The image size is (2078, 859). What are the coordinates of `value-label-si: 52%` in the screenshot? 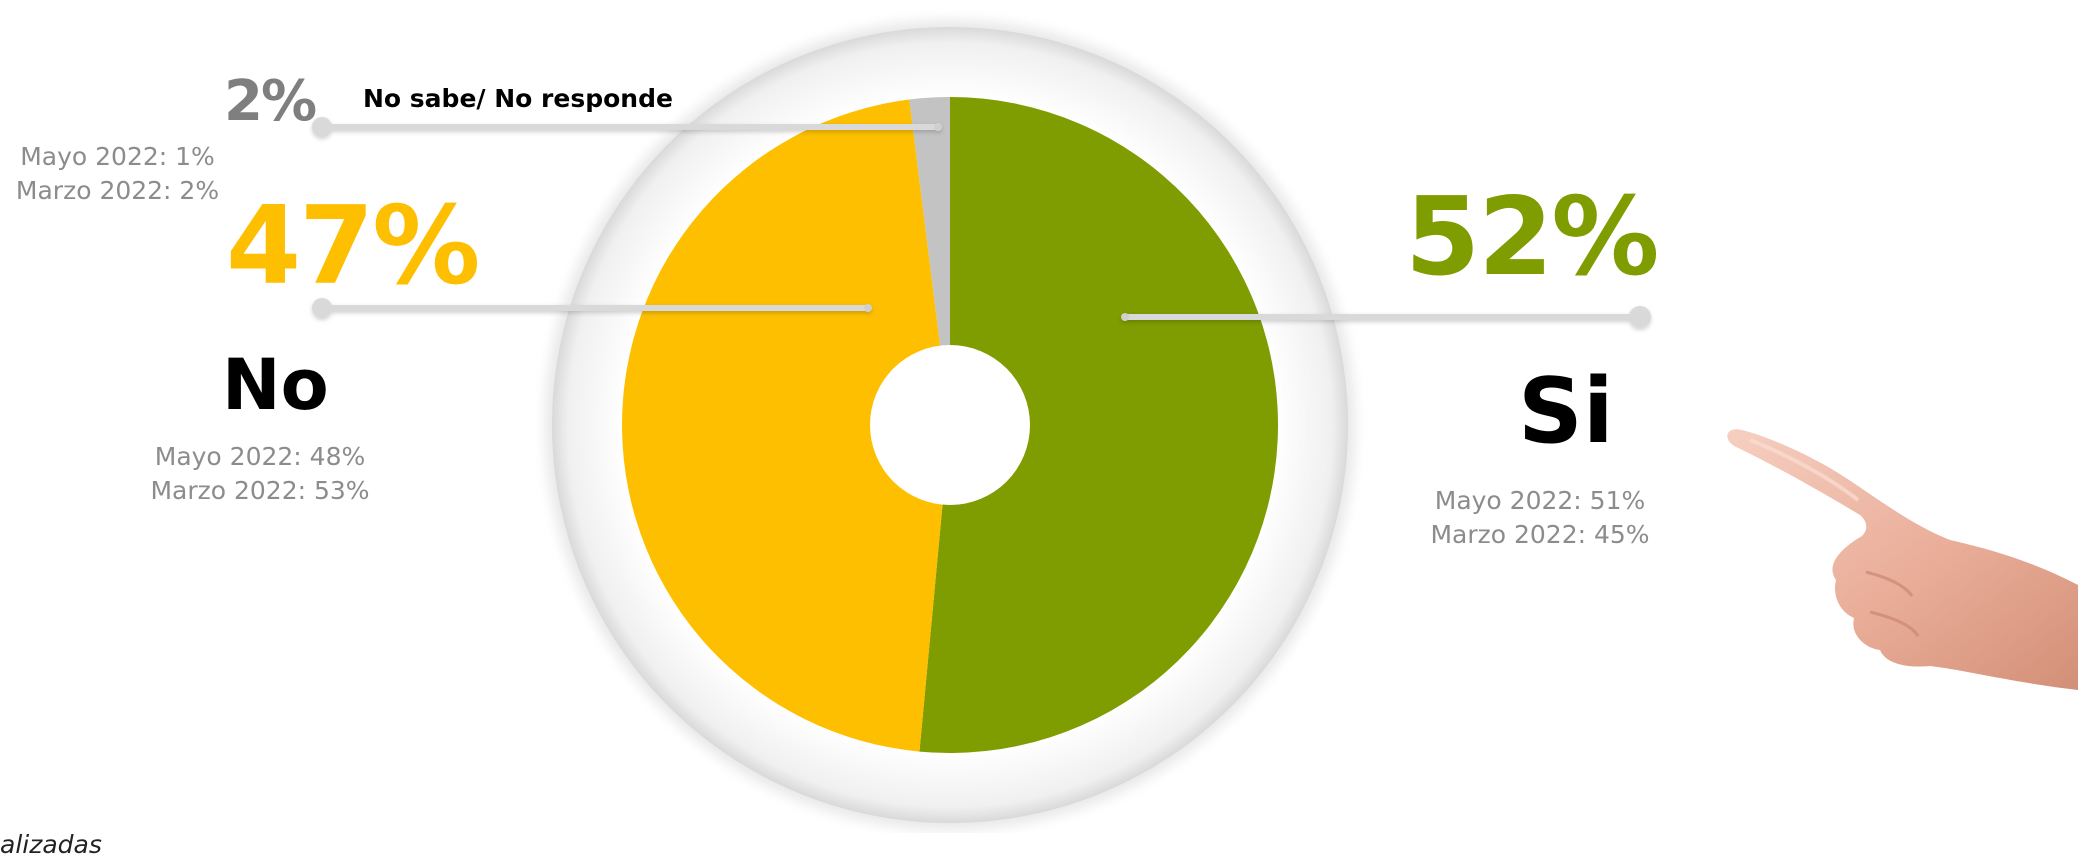 It's located at (1532, 237).